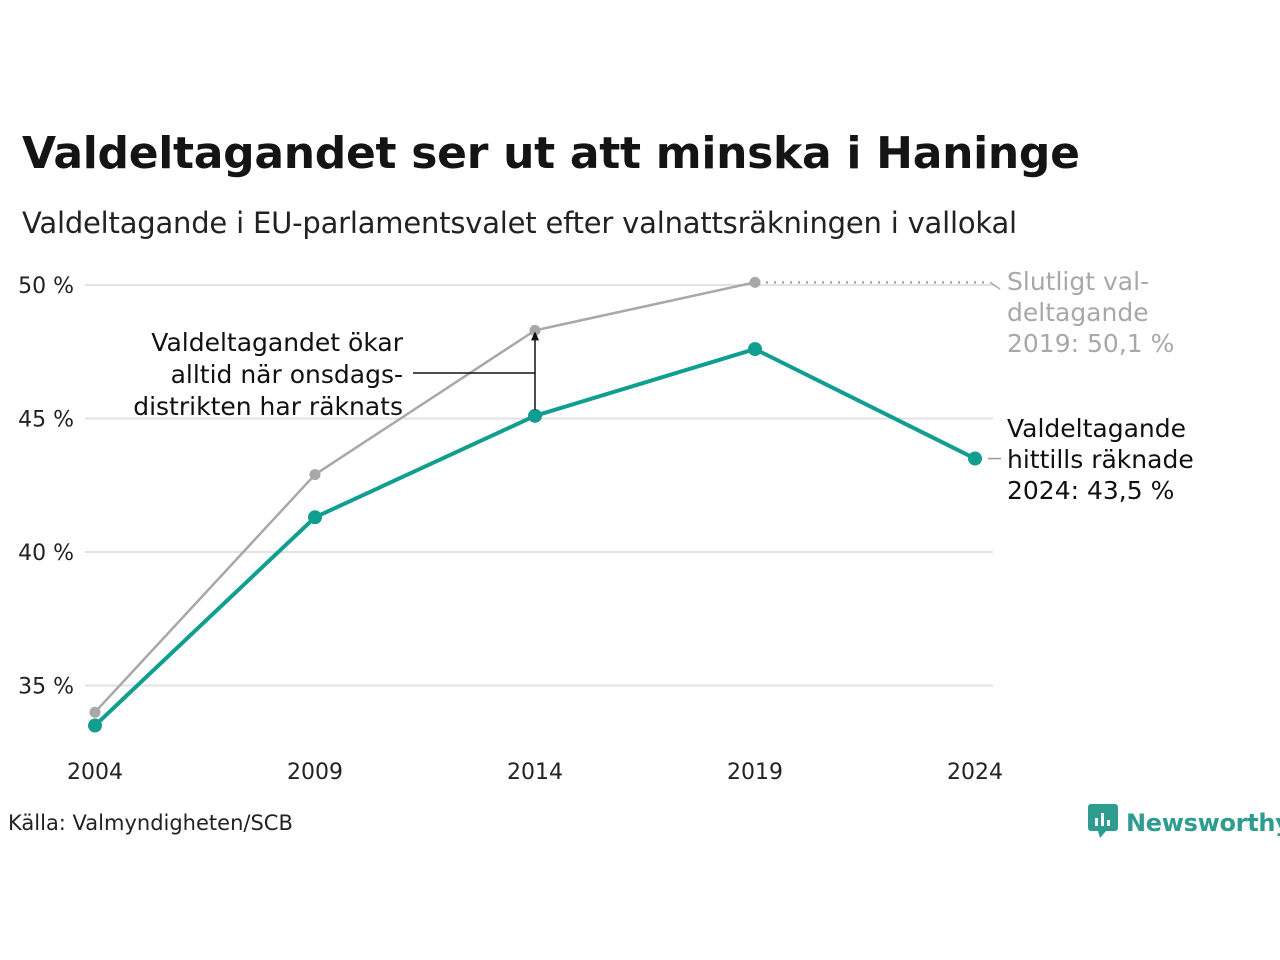 Image resolution: width=1280 pixels, height=960 pixels. Describe the element at coordinates (1090, 490) in the screenshot. I see `counted-turnout-label: 2024: 43,5 %` at that location.